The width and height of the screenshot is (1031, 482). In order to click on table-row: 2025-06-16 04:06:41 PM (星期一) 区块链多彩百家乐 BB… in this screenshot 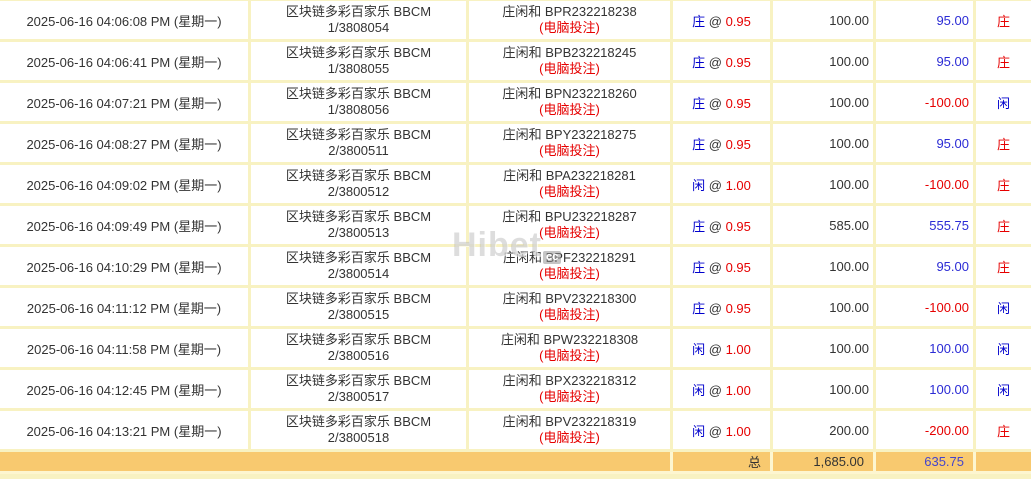, I will do `click(515, 61)`.